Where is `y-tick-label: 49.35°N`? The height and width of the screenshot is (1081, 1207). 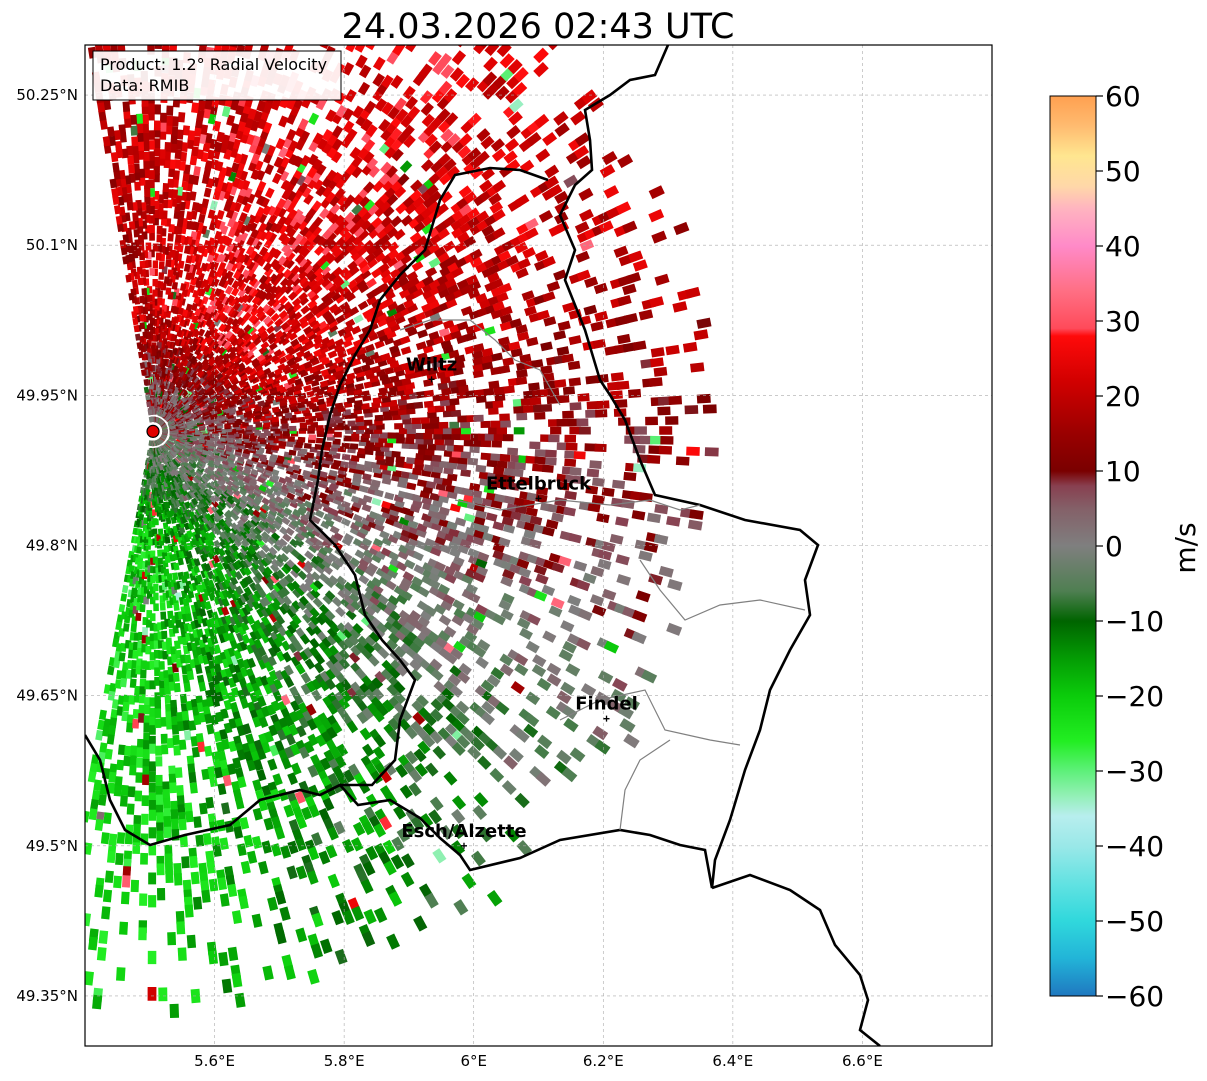
y-tick-label: 49.35°N is located at coordinates (47, 996).